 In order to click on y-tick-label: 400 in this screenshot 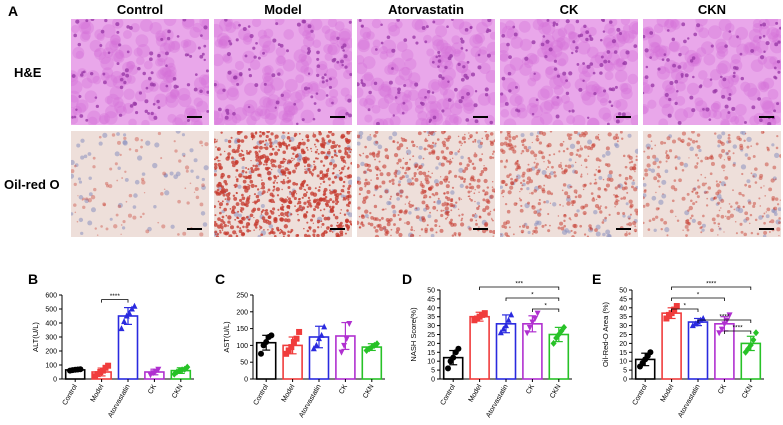, I will do `click(51, 324)`.